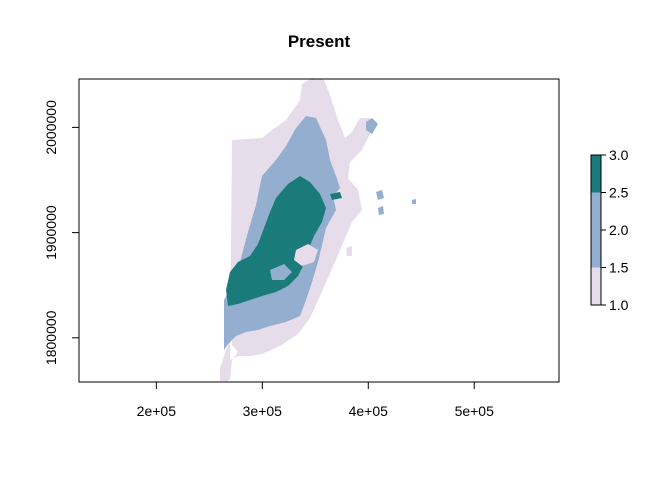  Describe the element at coordinates (281, 272) in the screenshot. I see `raster-class-2-inclusion` at that location.